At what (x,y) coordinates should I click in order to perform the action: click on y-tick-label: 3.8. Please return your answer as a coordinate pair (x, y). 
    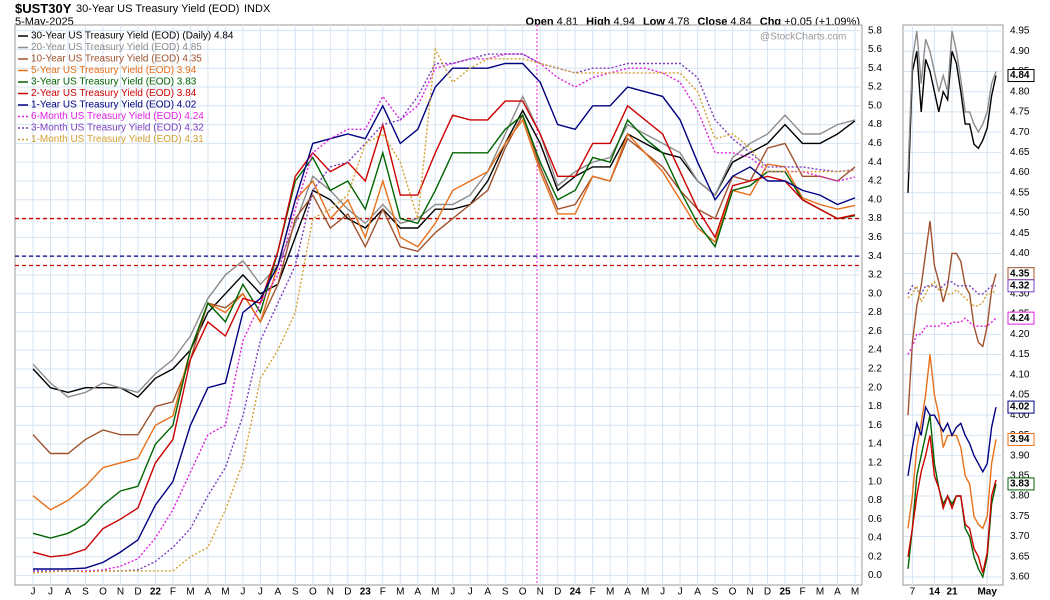
    Looking at the image, I should click on (875, 218).